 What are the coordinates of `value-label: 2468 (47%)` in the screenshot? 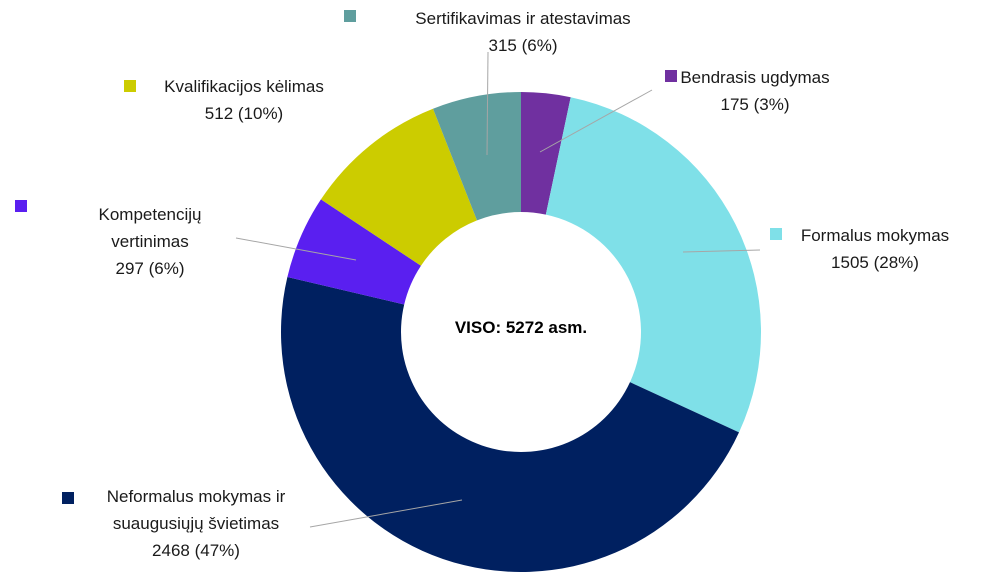 It's located at (196, 550).